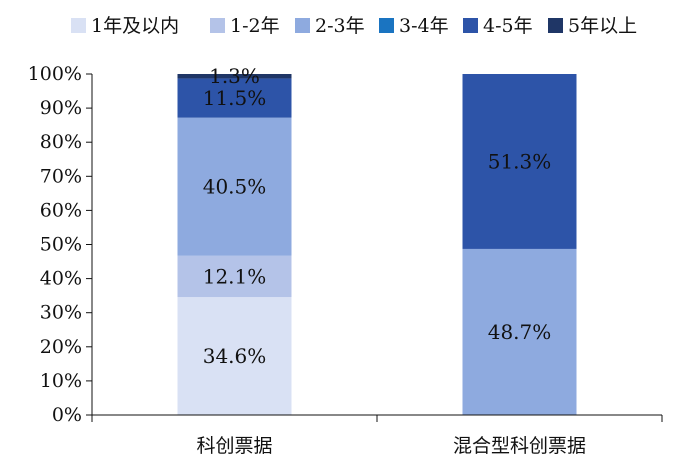 This screenshot has width=692, height=470. I want to click on x-tick-label: 科创票据, so click(234, 446).